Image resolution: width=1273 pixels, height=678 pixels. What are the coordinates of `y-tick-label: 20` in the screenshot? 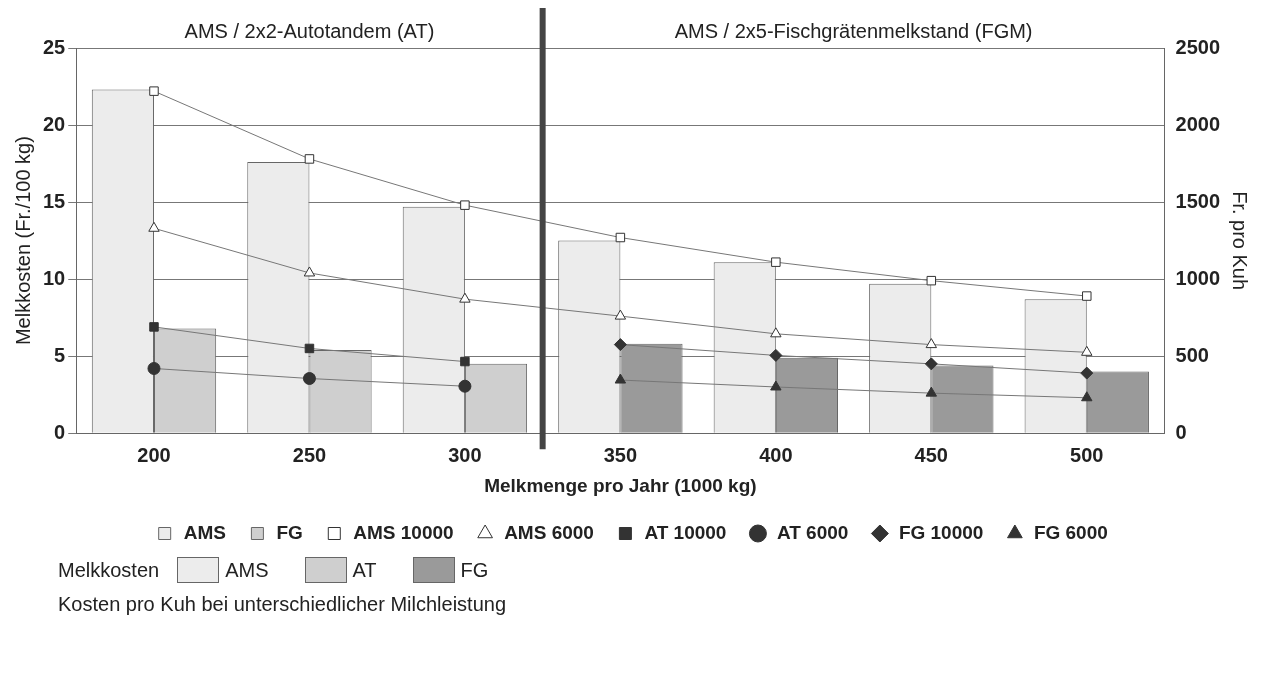 It's located at (54, 123).